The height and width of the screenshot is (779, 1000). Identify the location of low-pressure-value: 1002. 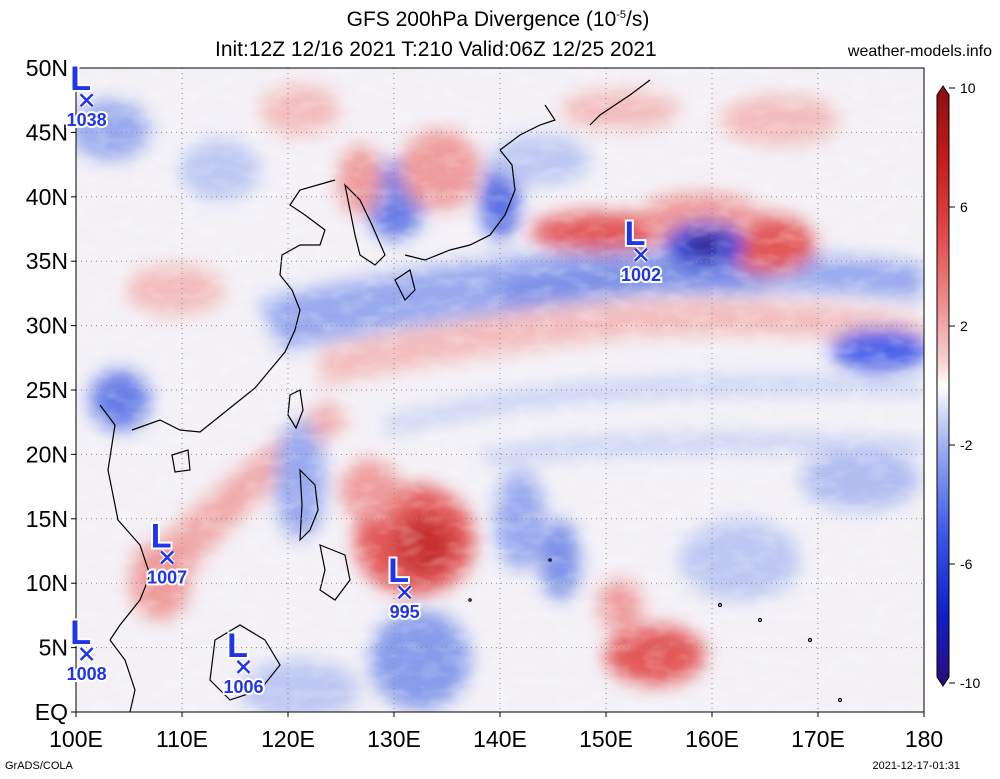
(641, 275).